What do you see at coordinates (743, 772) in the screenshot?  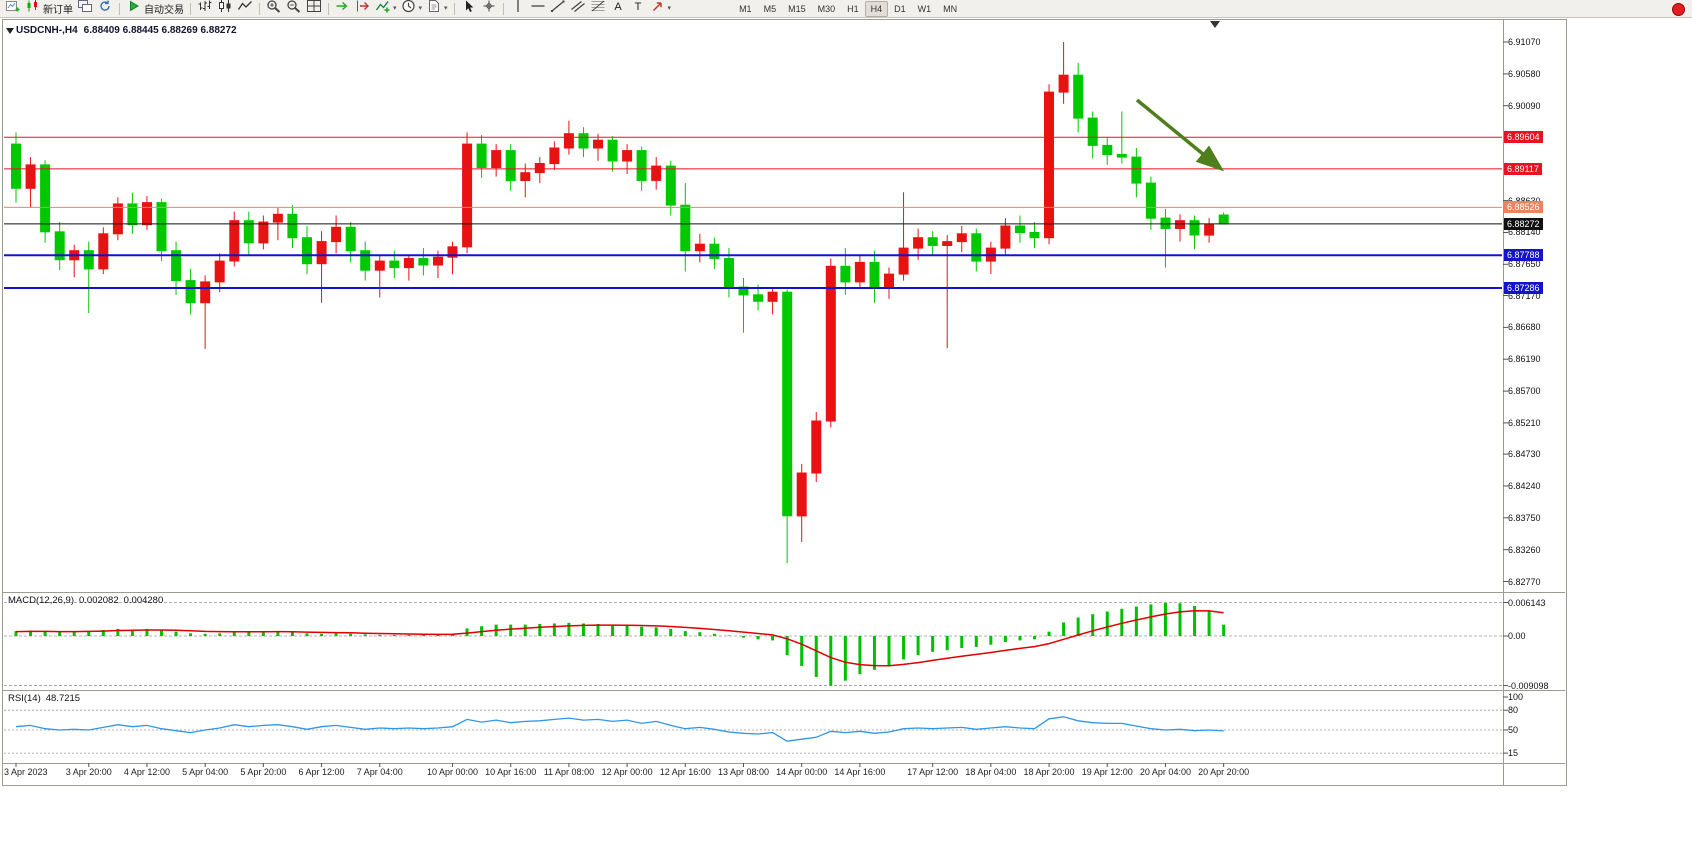 I see `time-axis-label: 13 Apr 08:00` at bounding box center [743, 772].